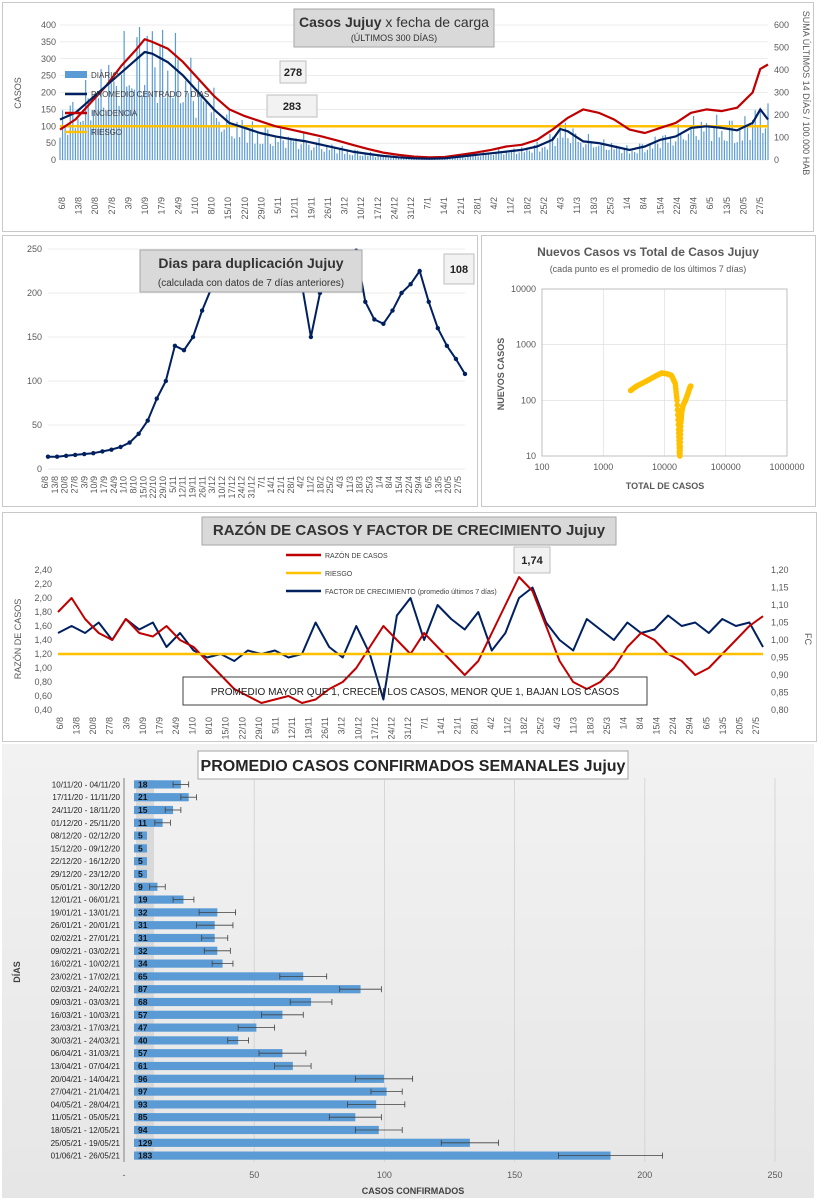 Image resolution: width=818 pixels, height=1200 pixels. I want to click on casos-x-tick-label: 12/11, so click(295, 208).